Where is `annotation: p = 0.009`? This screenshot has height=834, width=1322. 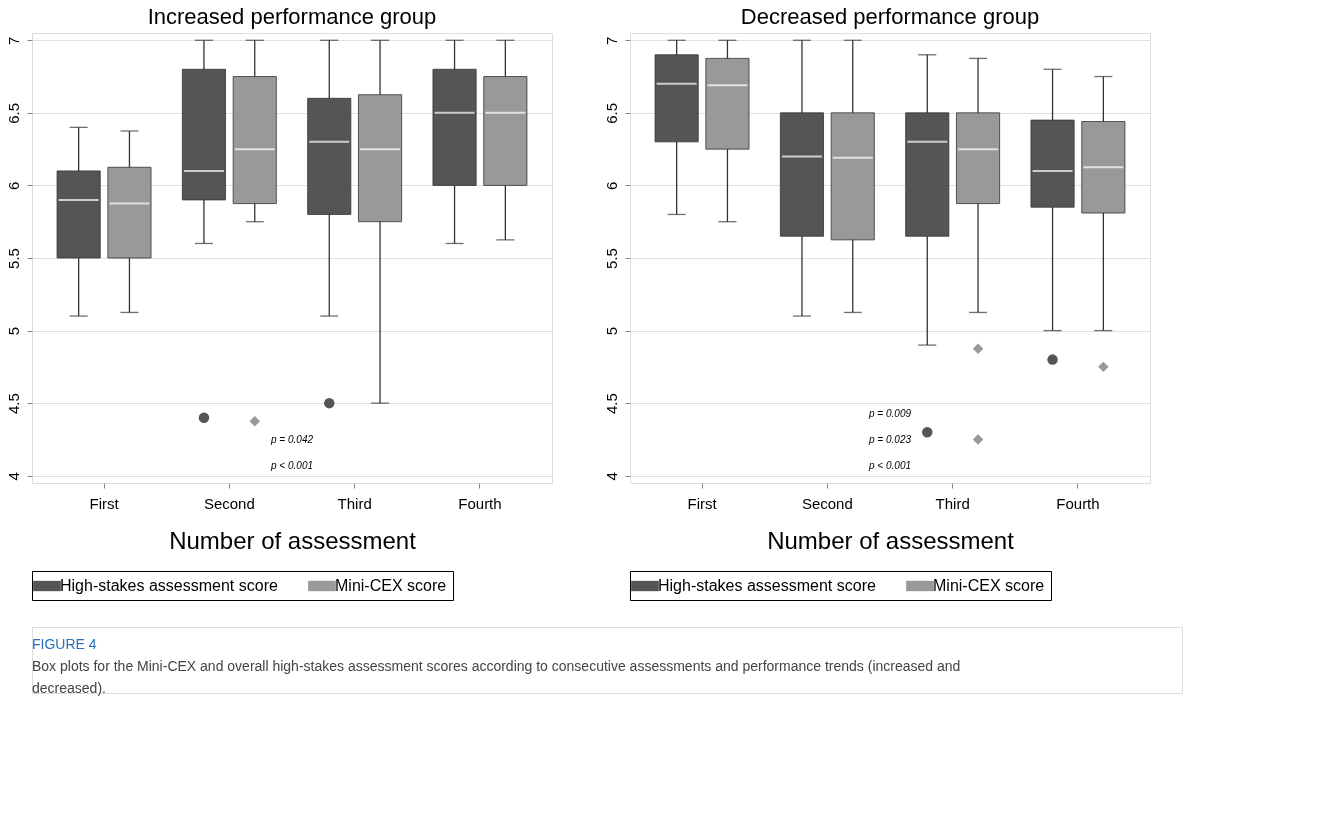
annotation: p = 0.009 is located at coordinates (890, 413).